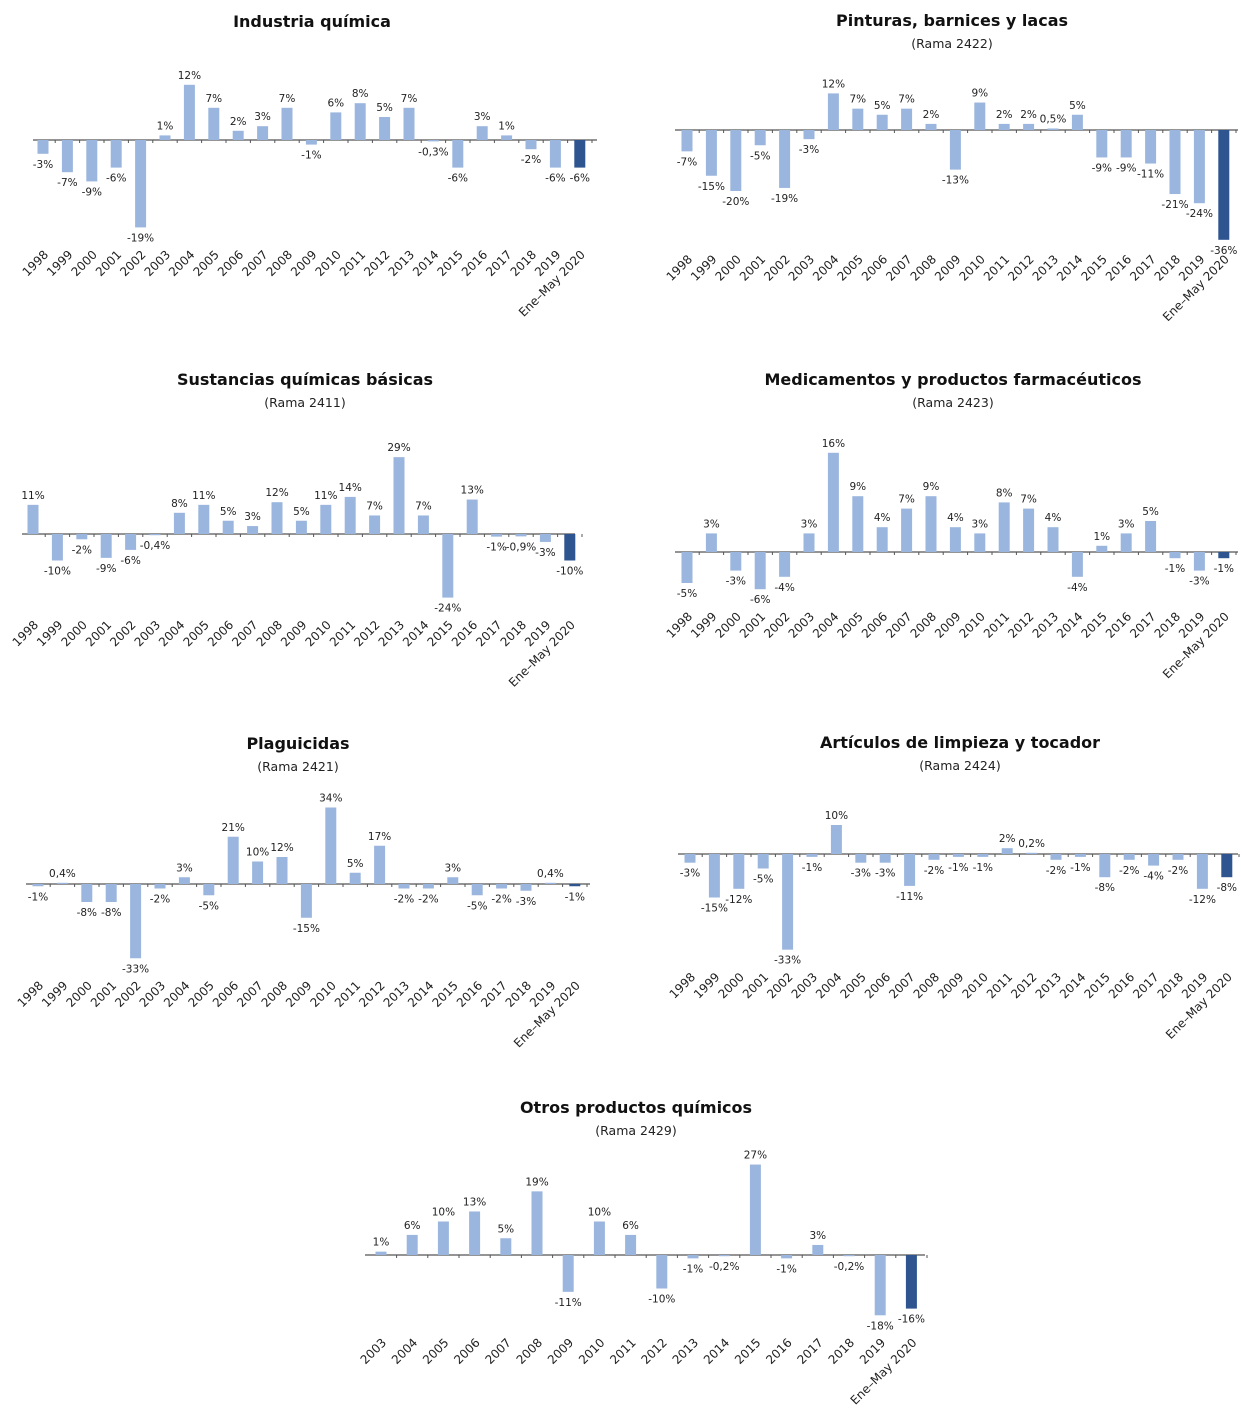  What do you see at coordinates (706, 985) in the screenshot?
I see `x-tick-label: 1999` at bounding box center [706, 985].